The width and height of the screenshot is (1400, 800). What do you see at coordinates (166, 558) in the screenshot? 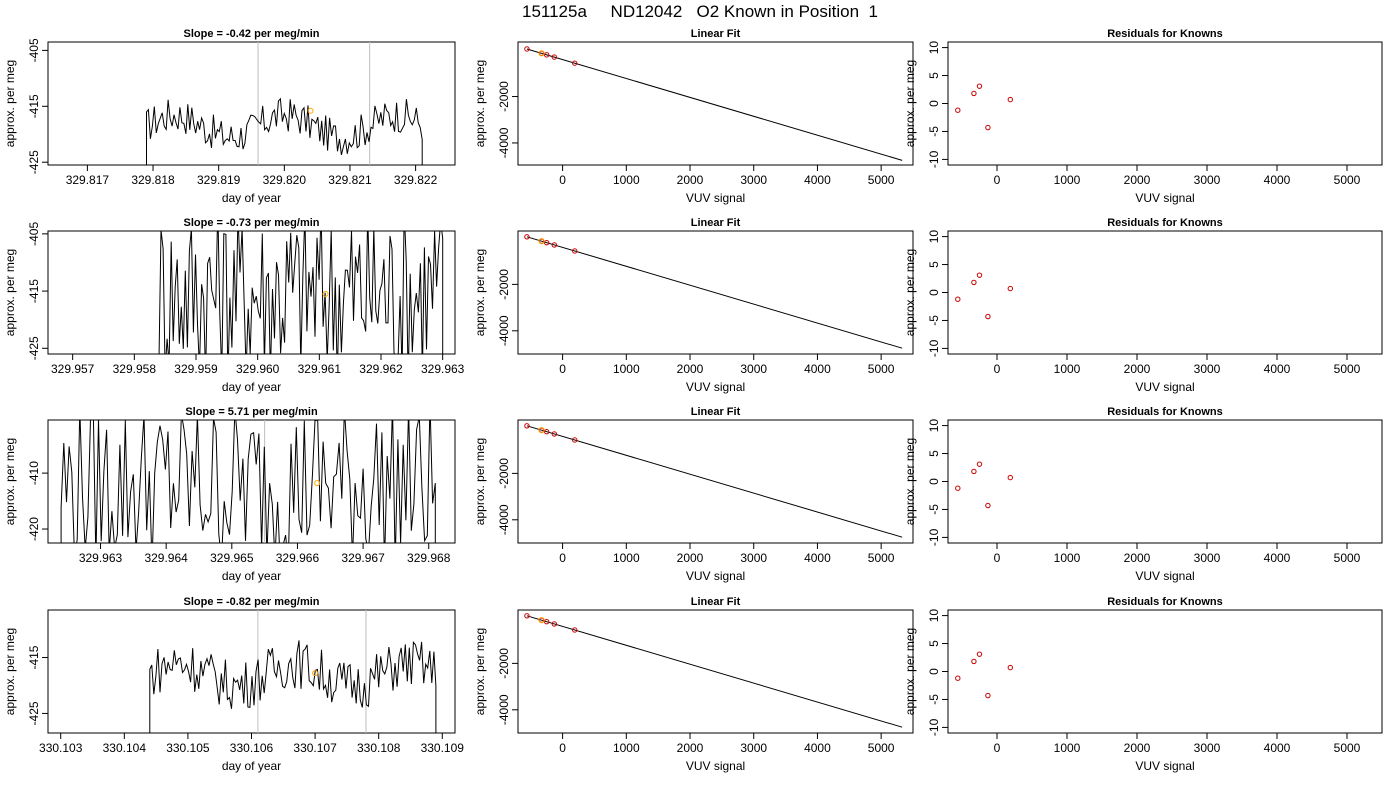
I see `x-tick-label: 329.964` at bounding box center [166, 558].